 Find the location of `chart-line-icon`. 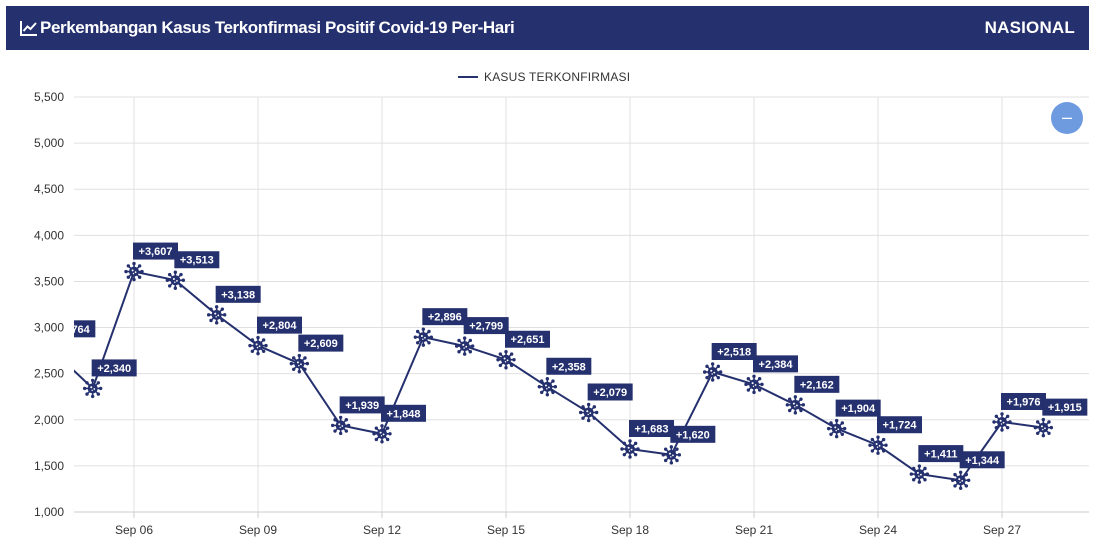

chart-line-icon is located at coordinates (28, 28).